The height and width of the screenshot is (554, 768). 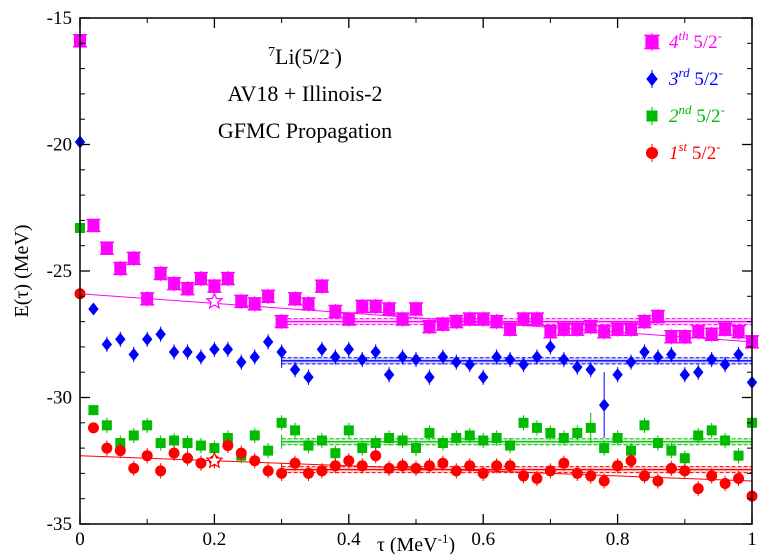 I want to click on star-marker-bowtie, so click(x=510, y=329).